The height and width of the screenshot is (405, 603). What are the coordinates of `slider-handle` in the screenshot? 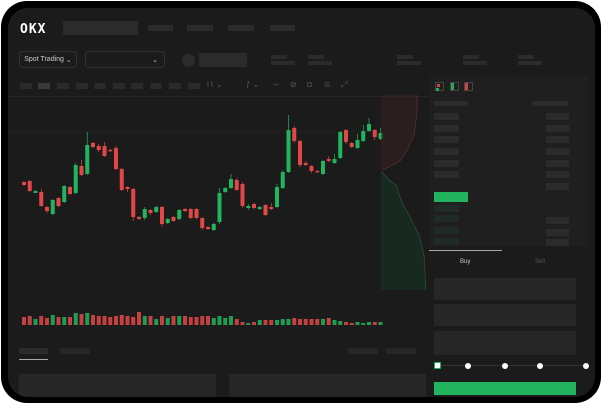 It's located at (437, 365).